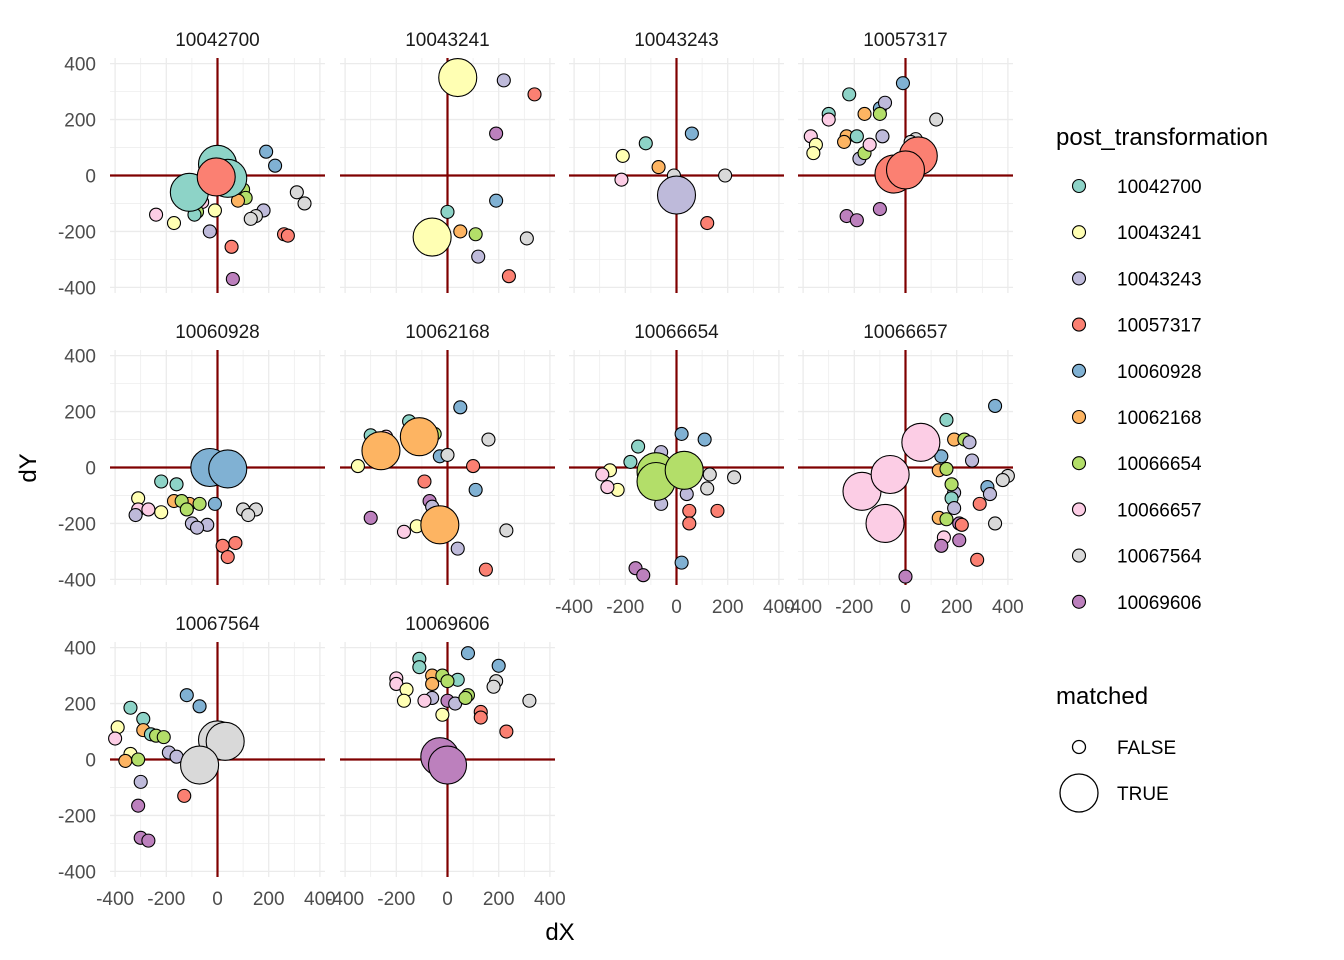 The image size is (1344, 960). I want to click on panel-10069606: 10069606 -400 -200 0 200 400, so click(446, 762).